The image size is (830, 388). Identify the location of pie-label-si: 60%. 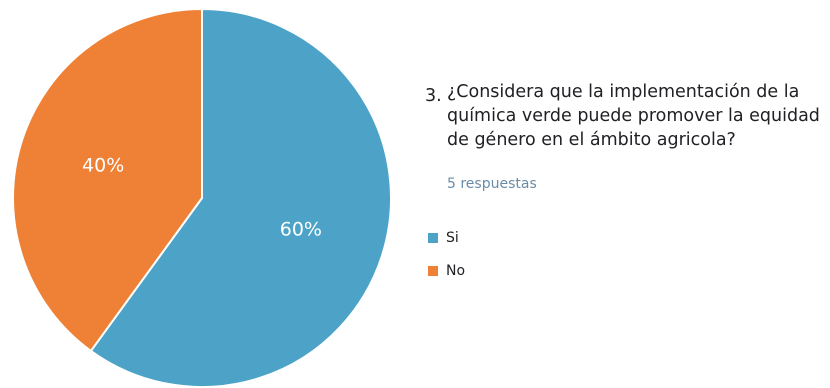
(301, 230).